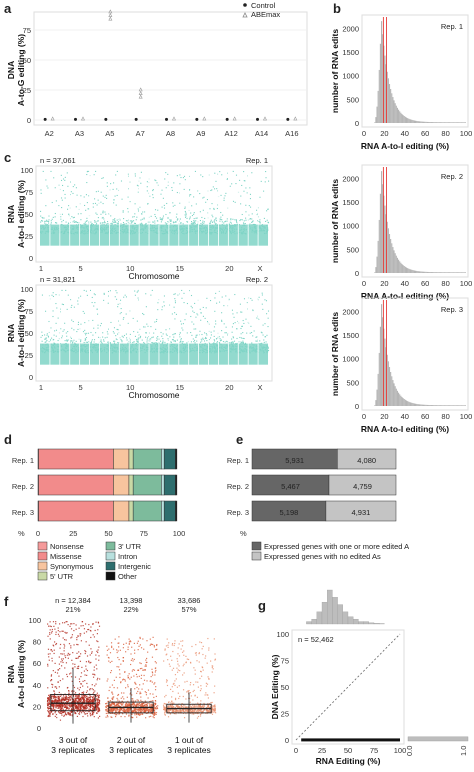 The width and height of the screenshot is (474, 772). What do you see at coordinates (204, 118) in the screenshot?
I see `point-abemax` at bounding box center [204, 118].